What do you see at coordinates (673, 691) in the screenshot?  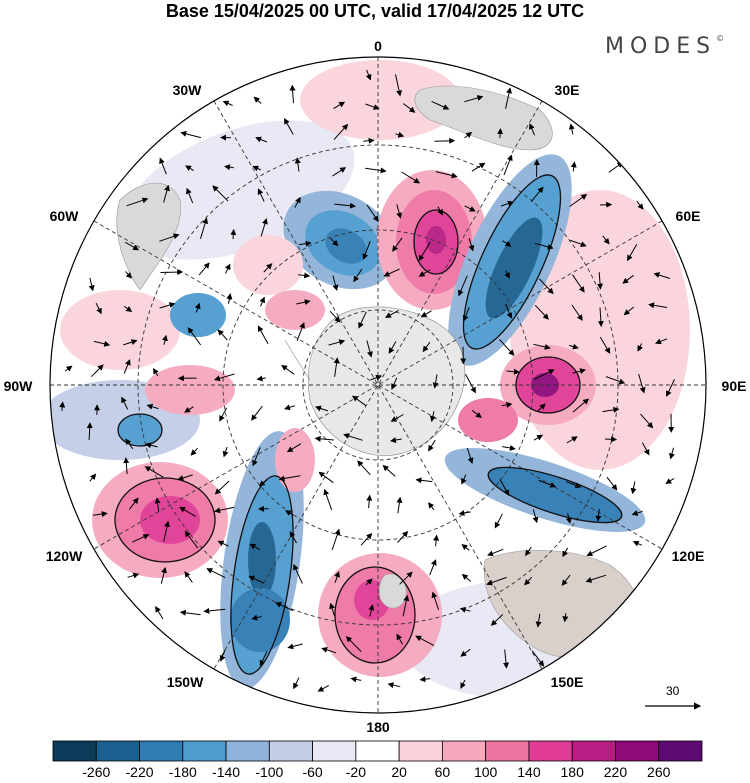 I see `reference-vector-label: 30` at bounding box center [673, 691].